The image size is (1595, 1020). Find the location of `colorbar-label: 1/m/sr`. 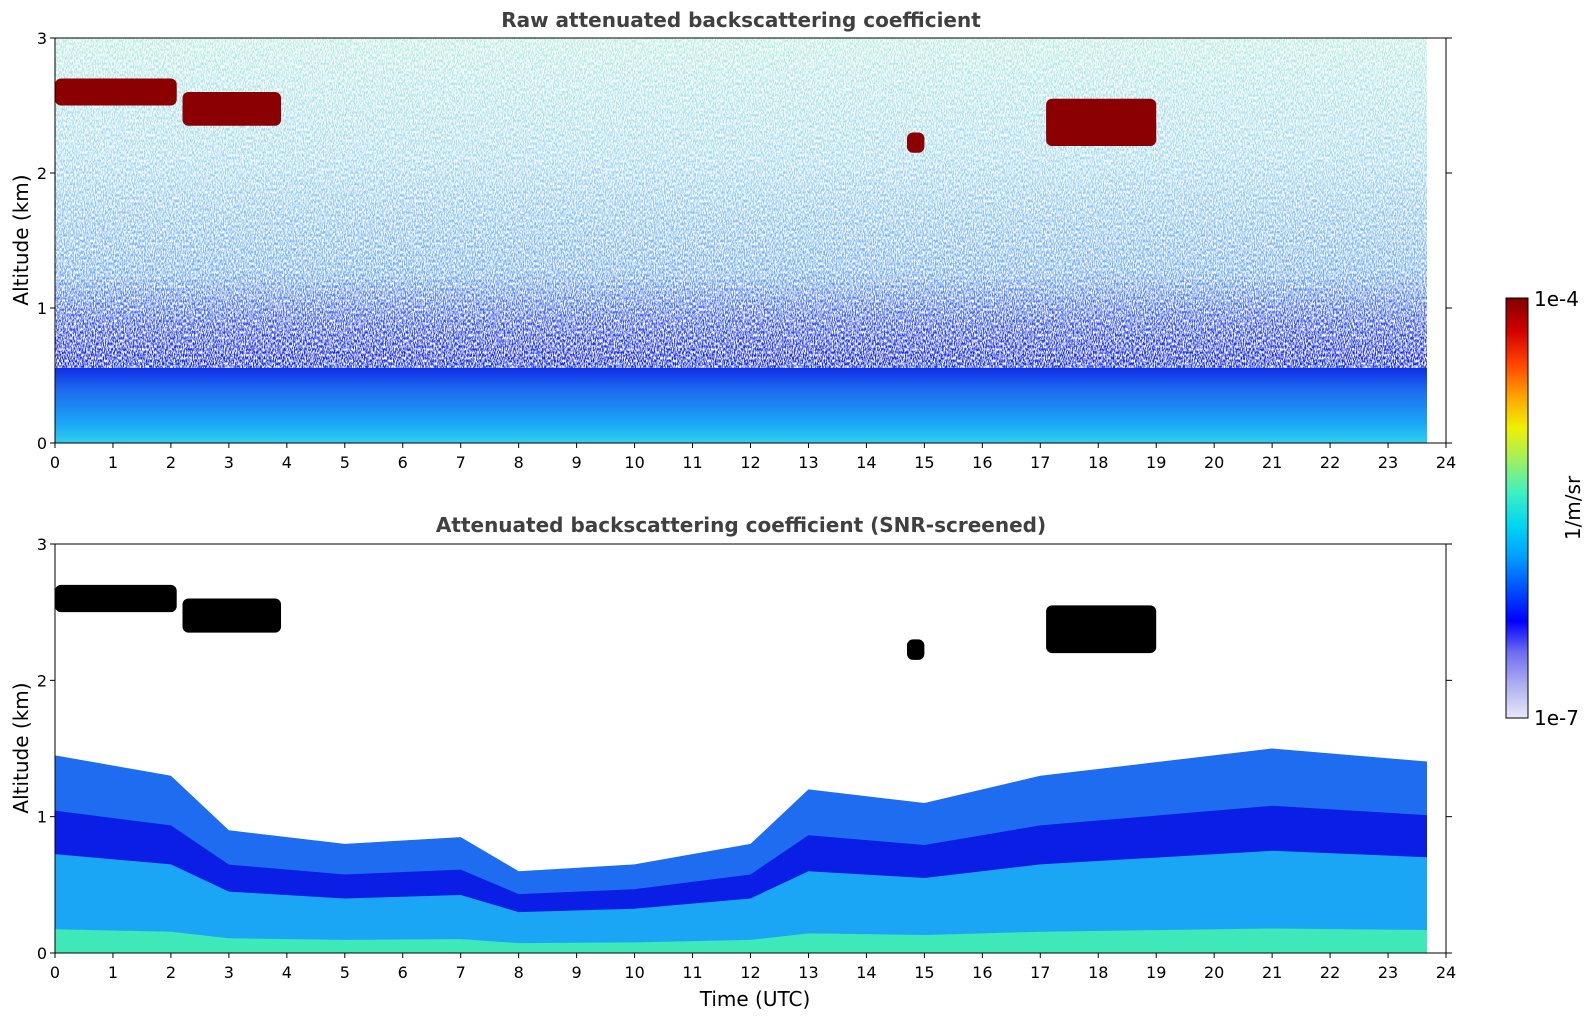

colorbar-label: 1/m/sr is located at coordinates (1573, 507).